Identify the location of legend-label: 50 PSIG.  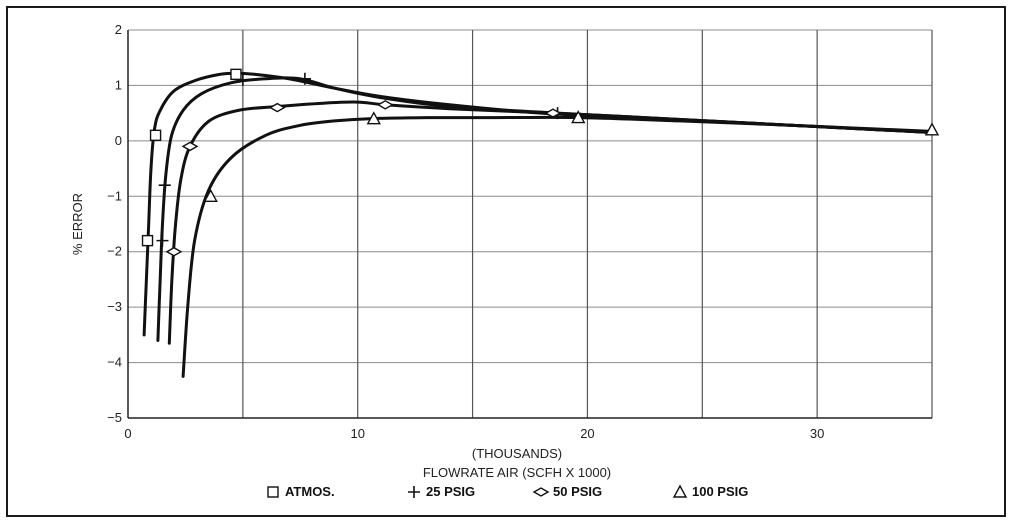
(577, 491).